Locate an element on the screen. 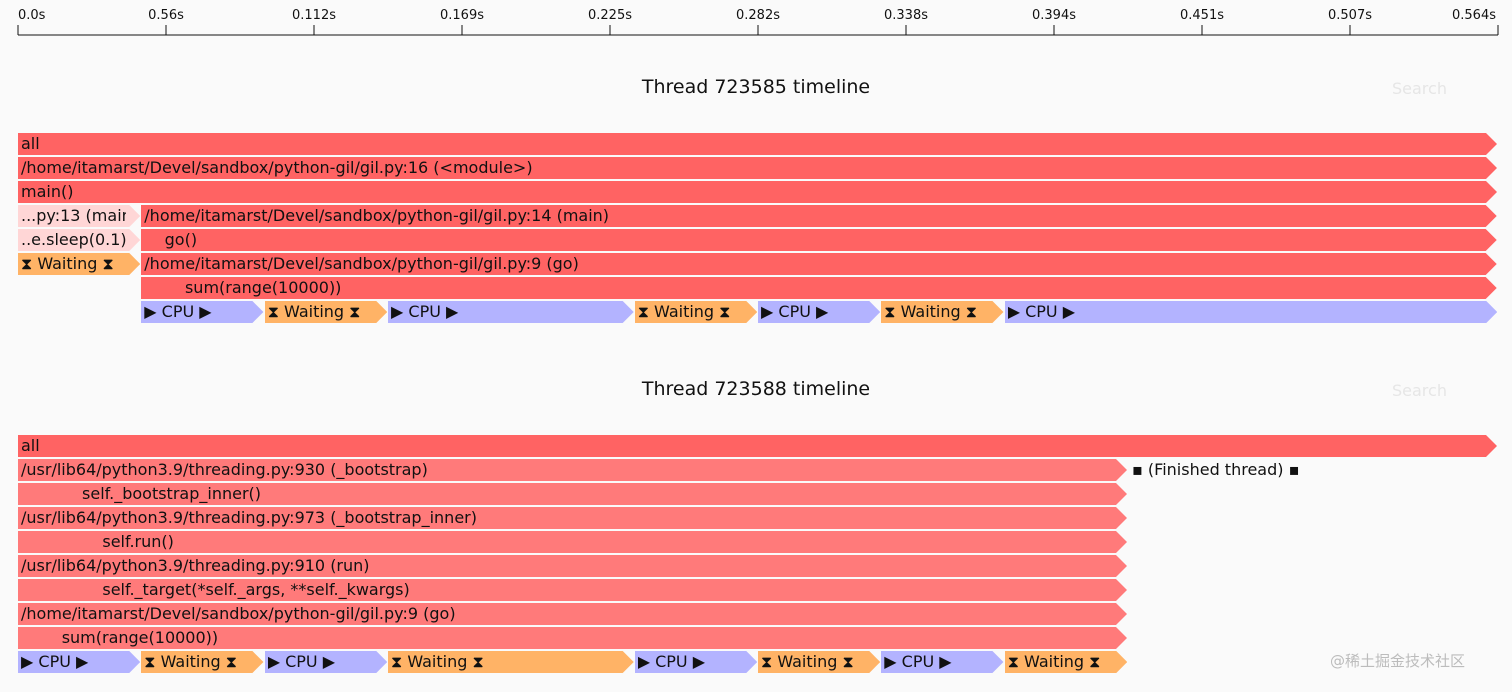 This screenshot has height=692, width=1512. axis-tick-label: 0.564s is located at coordinates (1474, 15).